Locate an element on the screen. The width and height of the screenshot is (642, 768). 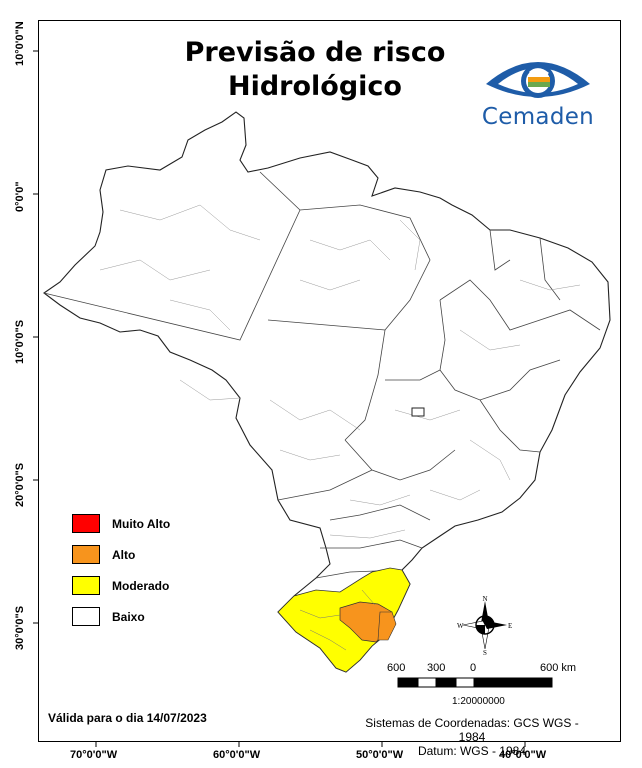
y-tick-label: 10°0'0"S is located at coordinates (20, 341).